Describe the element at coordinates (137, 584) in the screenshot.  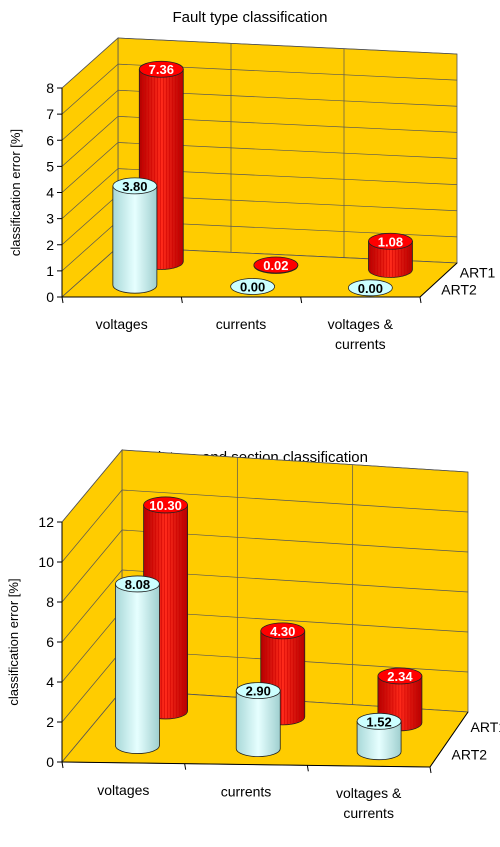
I see `data-label: 8.08` at that location.